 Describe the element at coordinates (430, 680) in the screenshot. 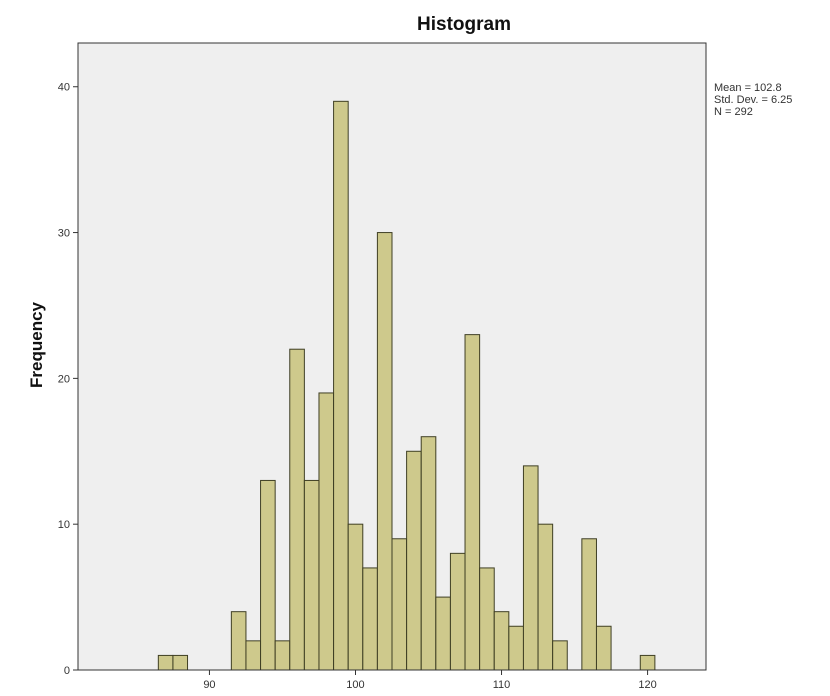

I see `x-axis: 90 100 110 120` at that location.